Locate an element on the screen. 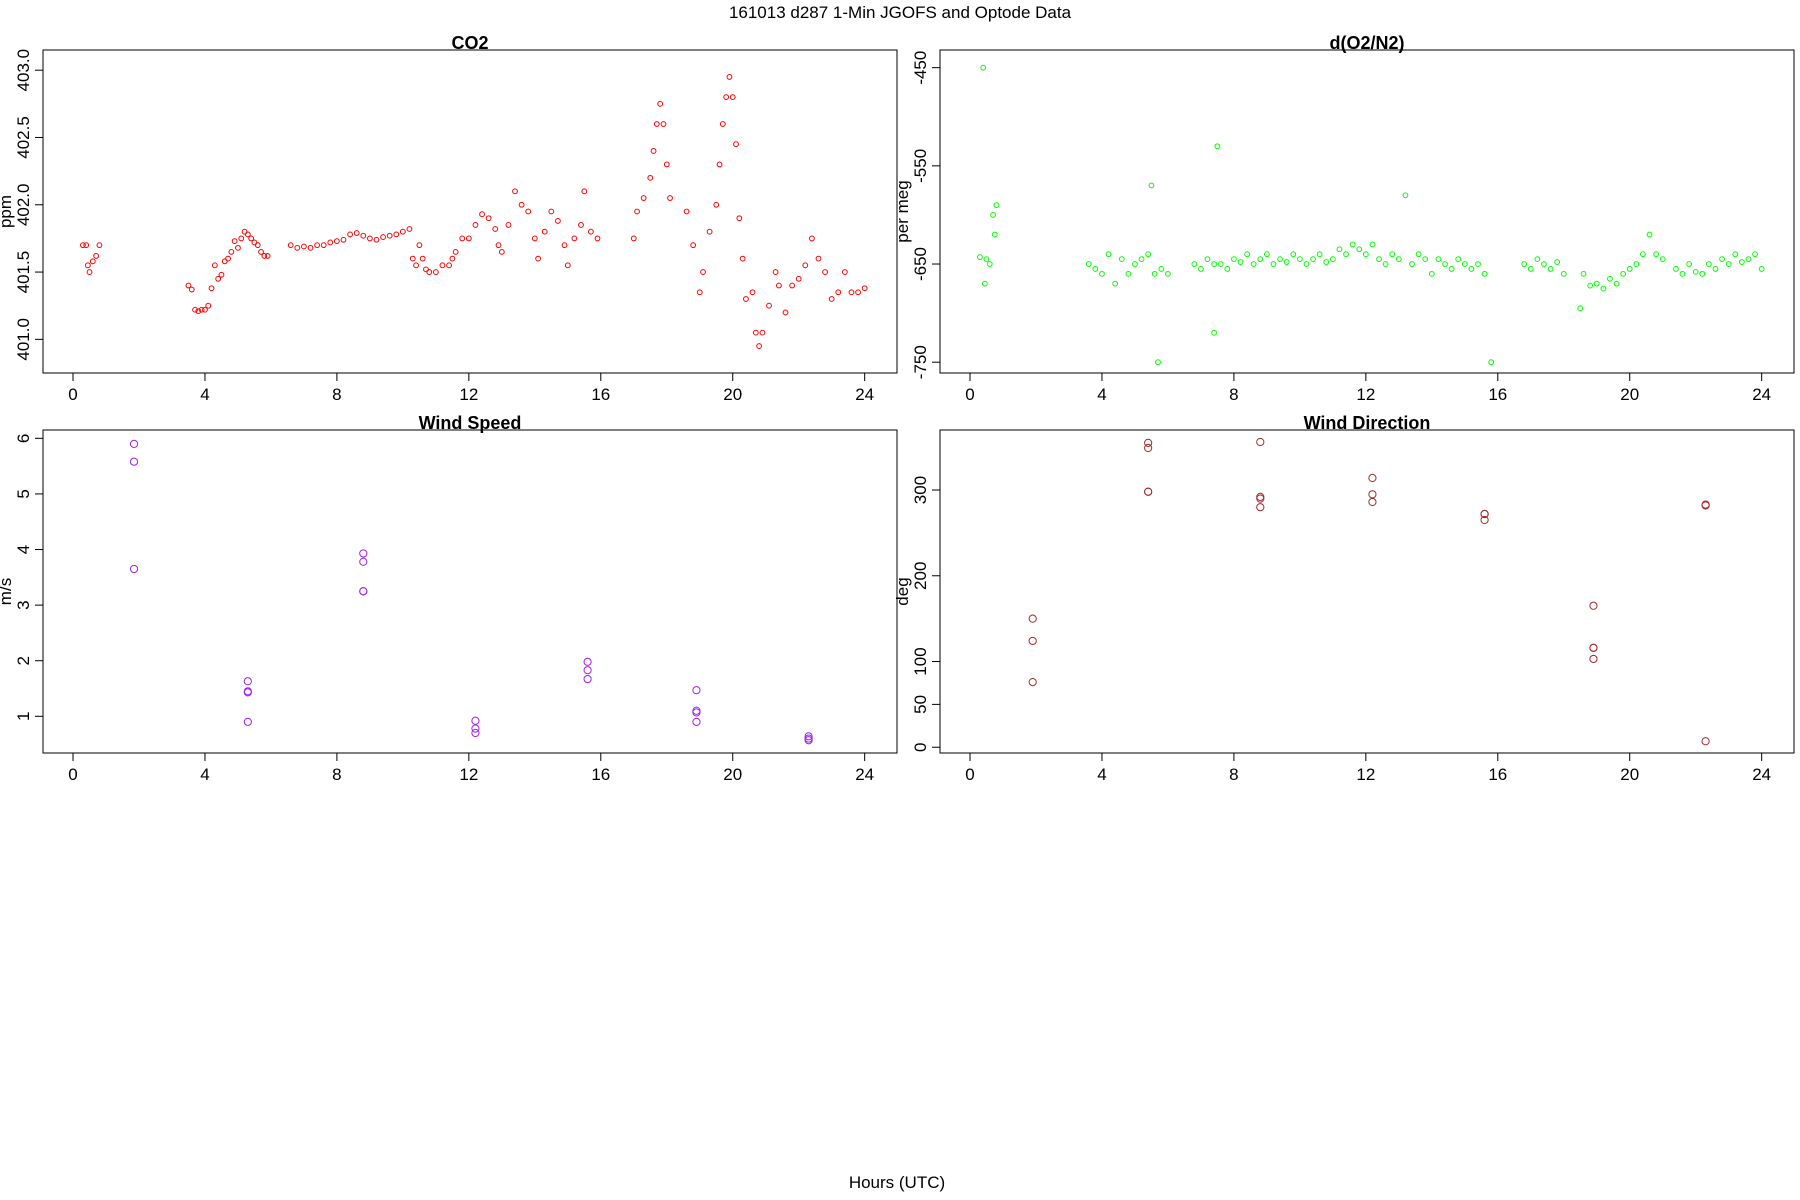 The height and width of the screenshot is (1200, 1800). y-tick-label: 100 is located at coordinates (920, 661).